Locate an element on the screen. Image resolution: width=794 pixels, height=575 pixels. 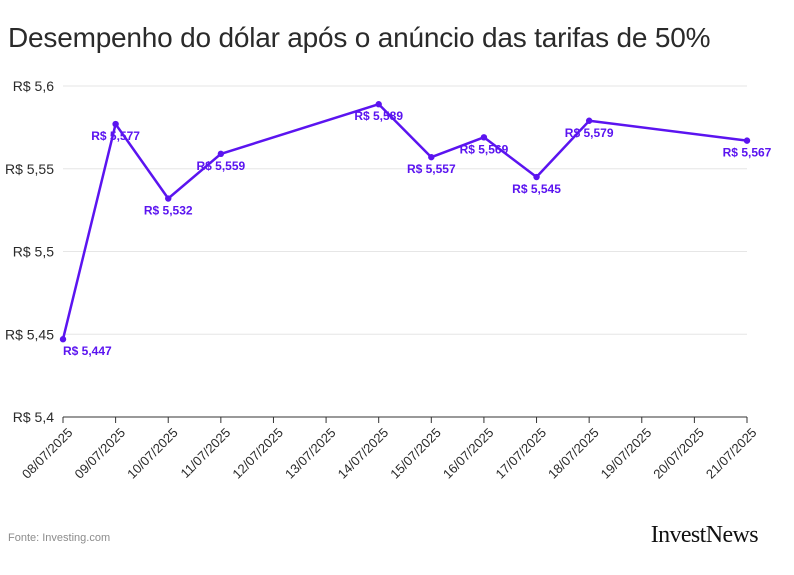
x-tick-label: 15/07/2025 is located at coordinates (415, 453).